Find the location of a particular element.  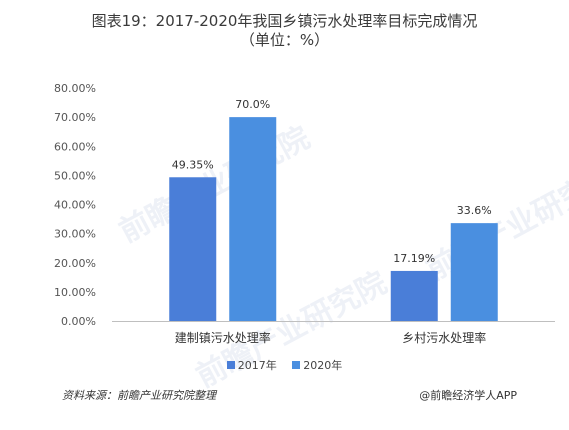

legend-item-2020: 2020年 is located at coordinates (317, 365).